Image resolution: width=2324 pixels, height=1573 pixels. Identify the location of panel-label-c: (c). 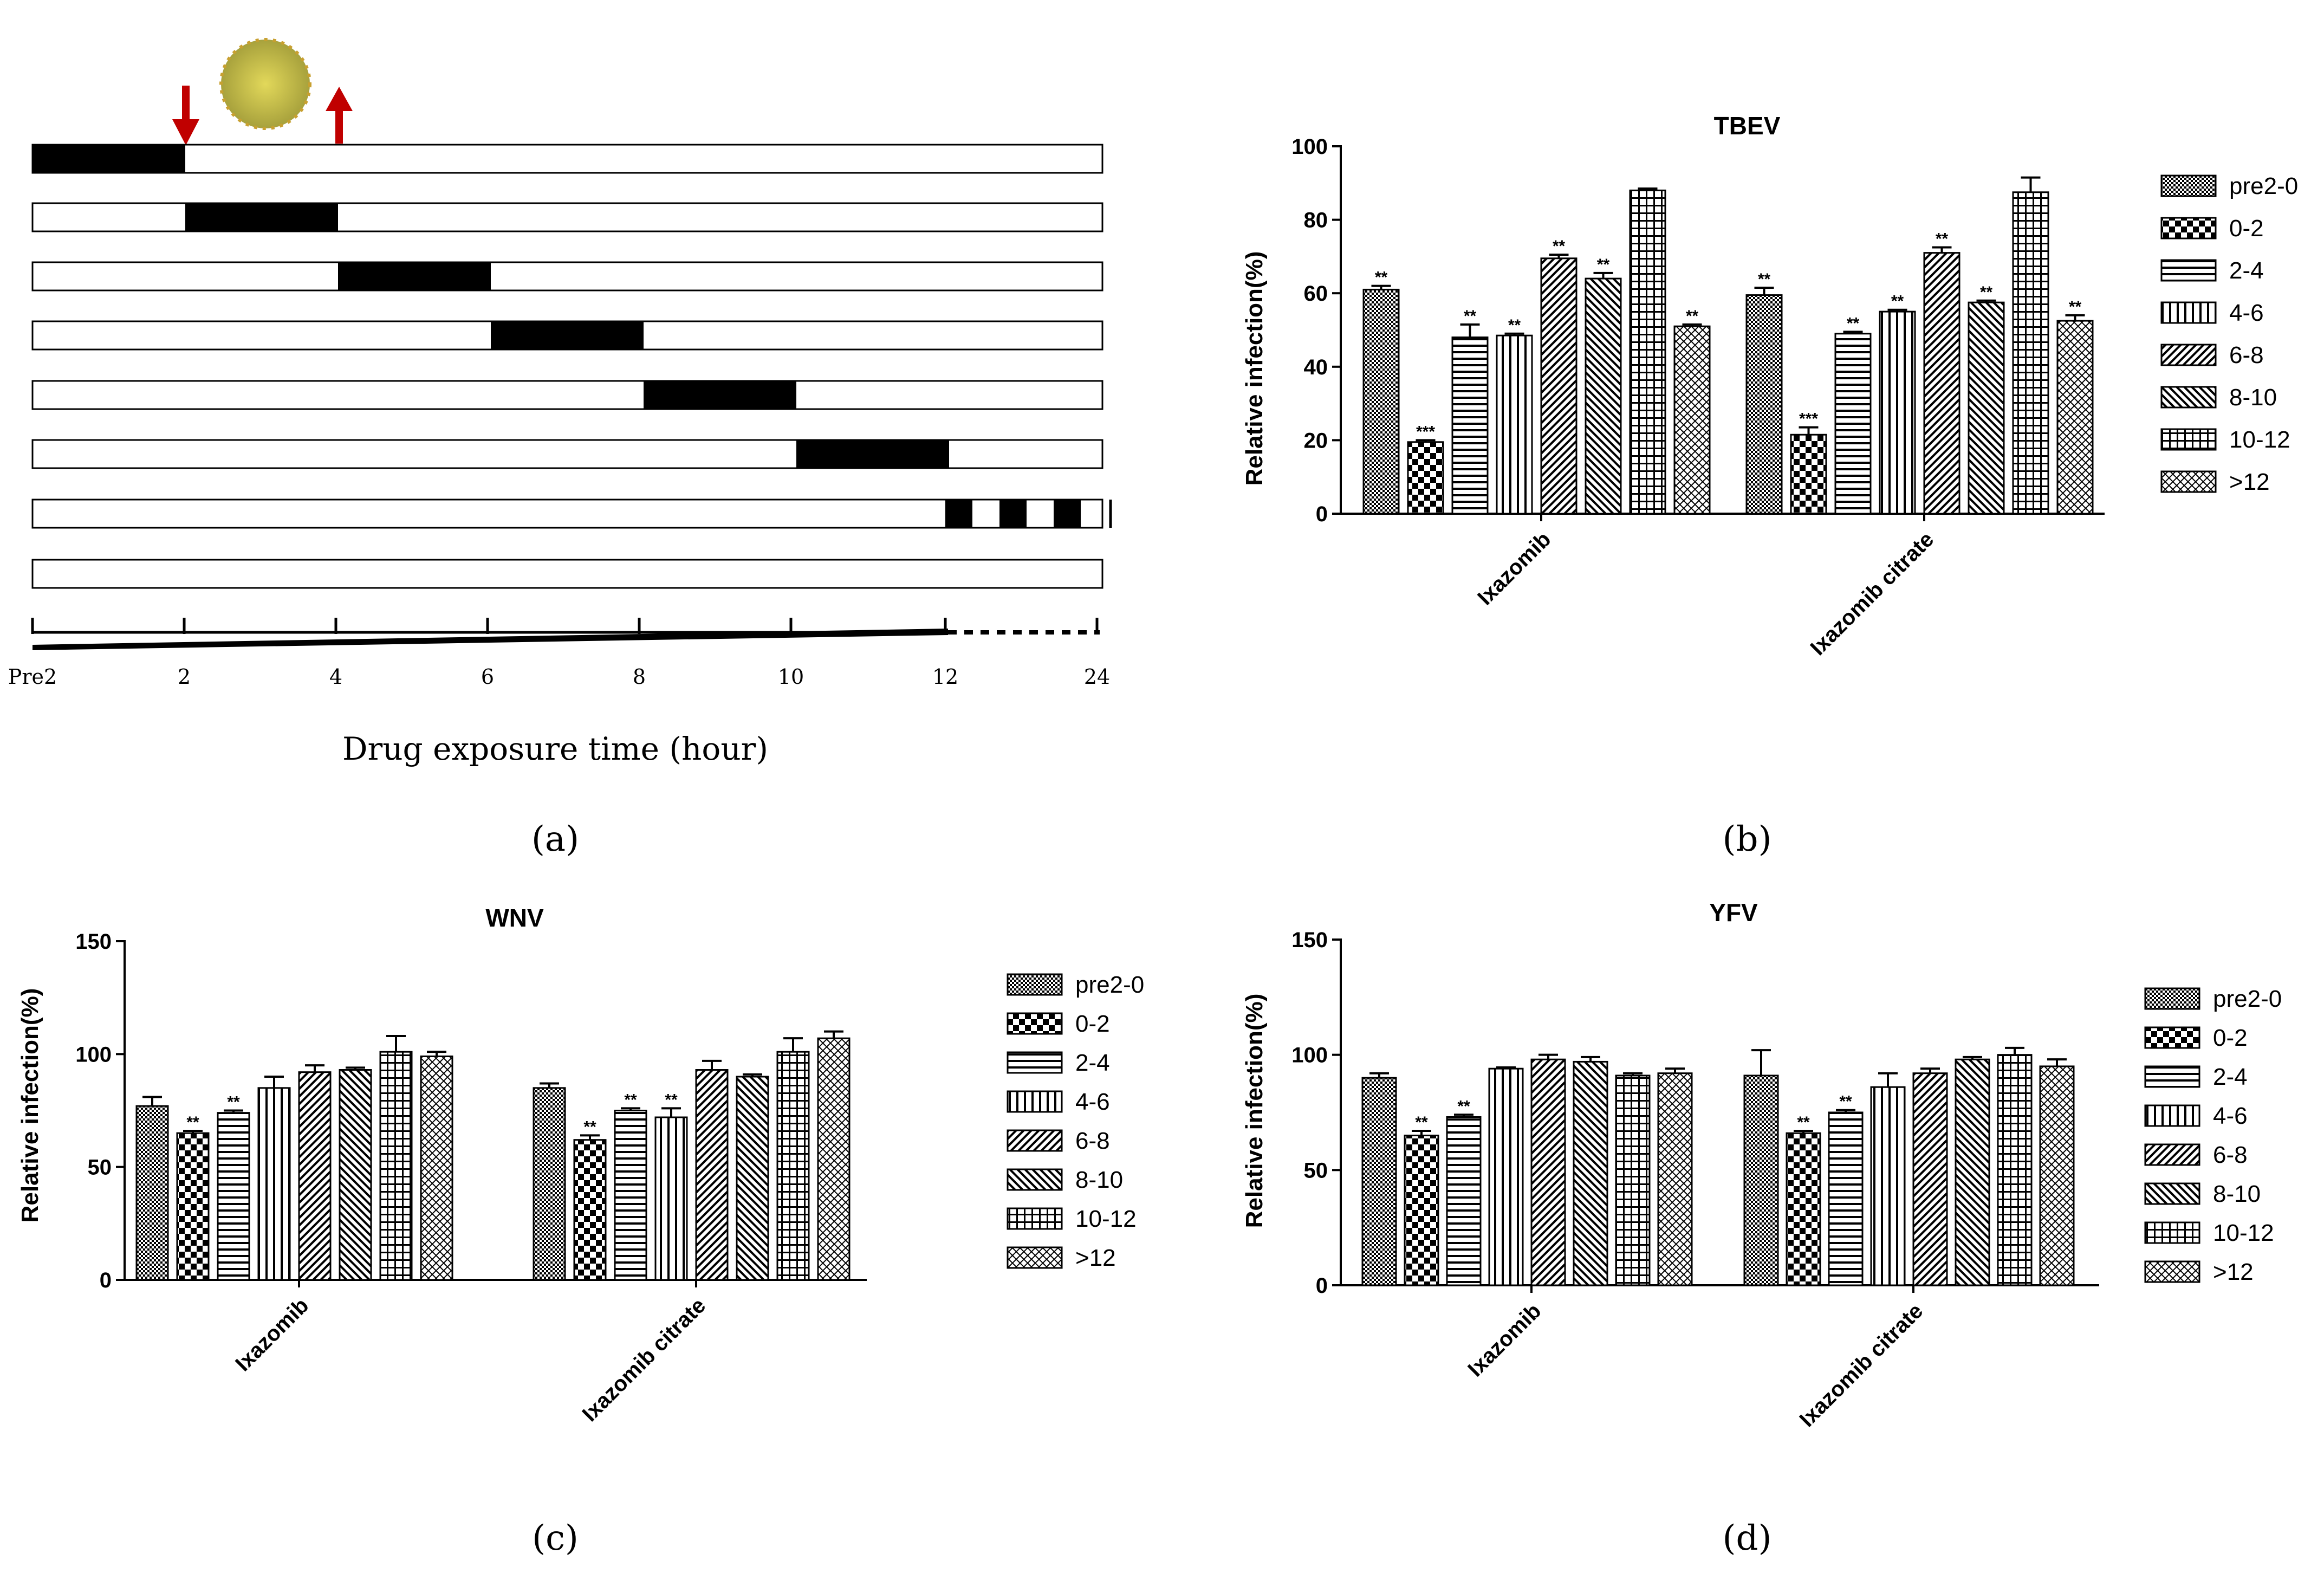
(555, 1538).